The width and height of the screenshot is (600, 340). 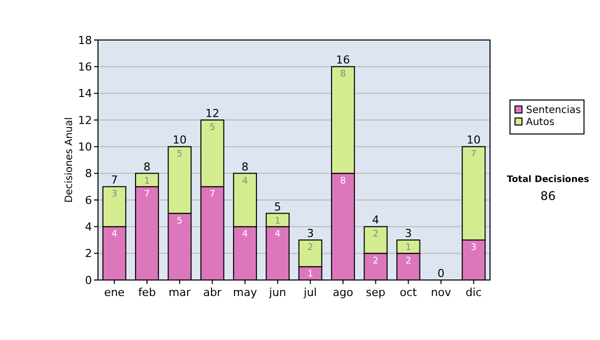 I want to click on y-tick-label: 12, so click(x=85, y=120).